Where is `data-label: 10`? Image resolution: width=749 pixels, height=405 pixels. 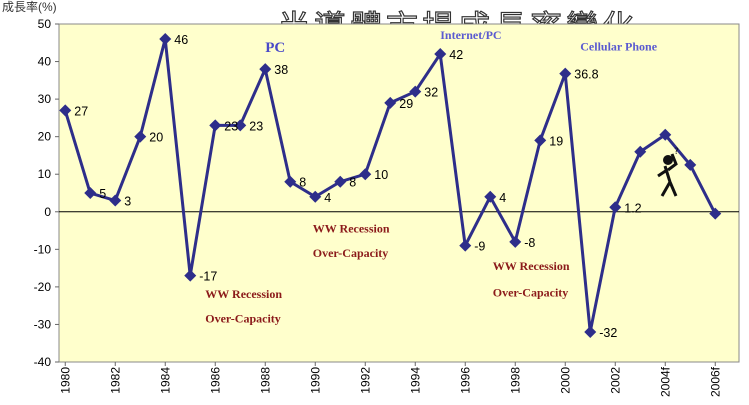
data-label: 10 is located at coordinates (381, 175).